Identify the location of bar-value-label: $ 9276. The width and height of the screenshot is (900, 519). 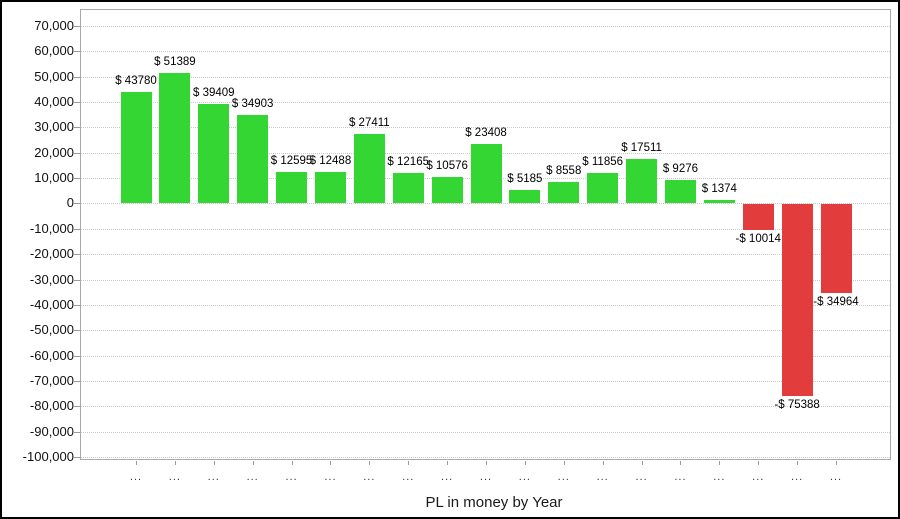
(680, 168).